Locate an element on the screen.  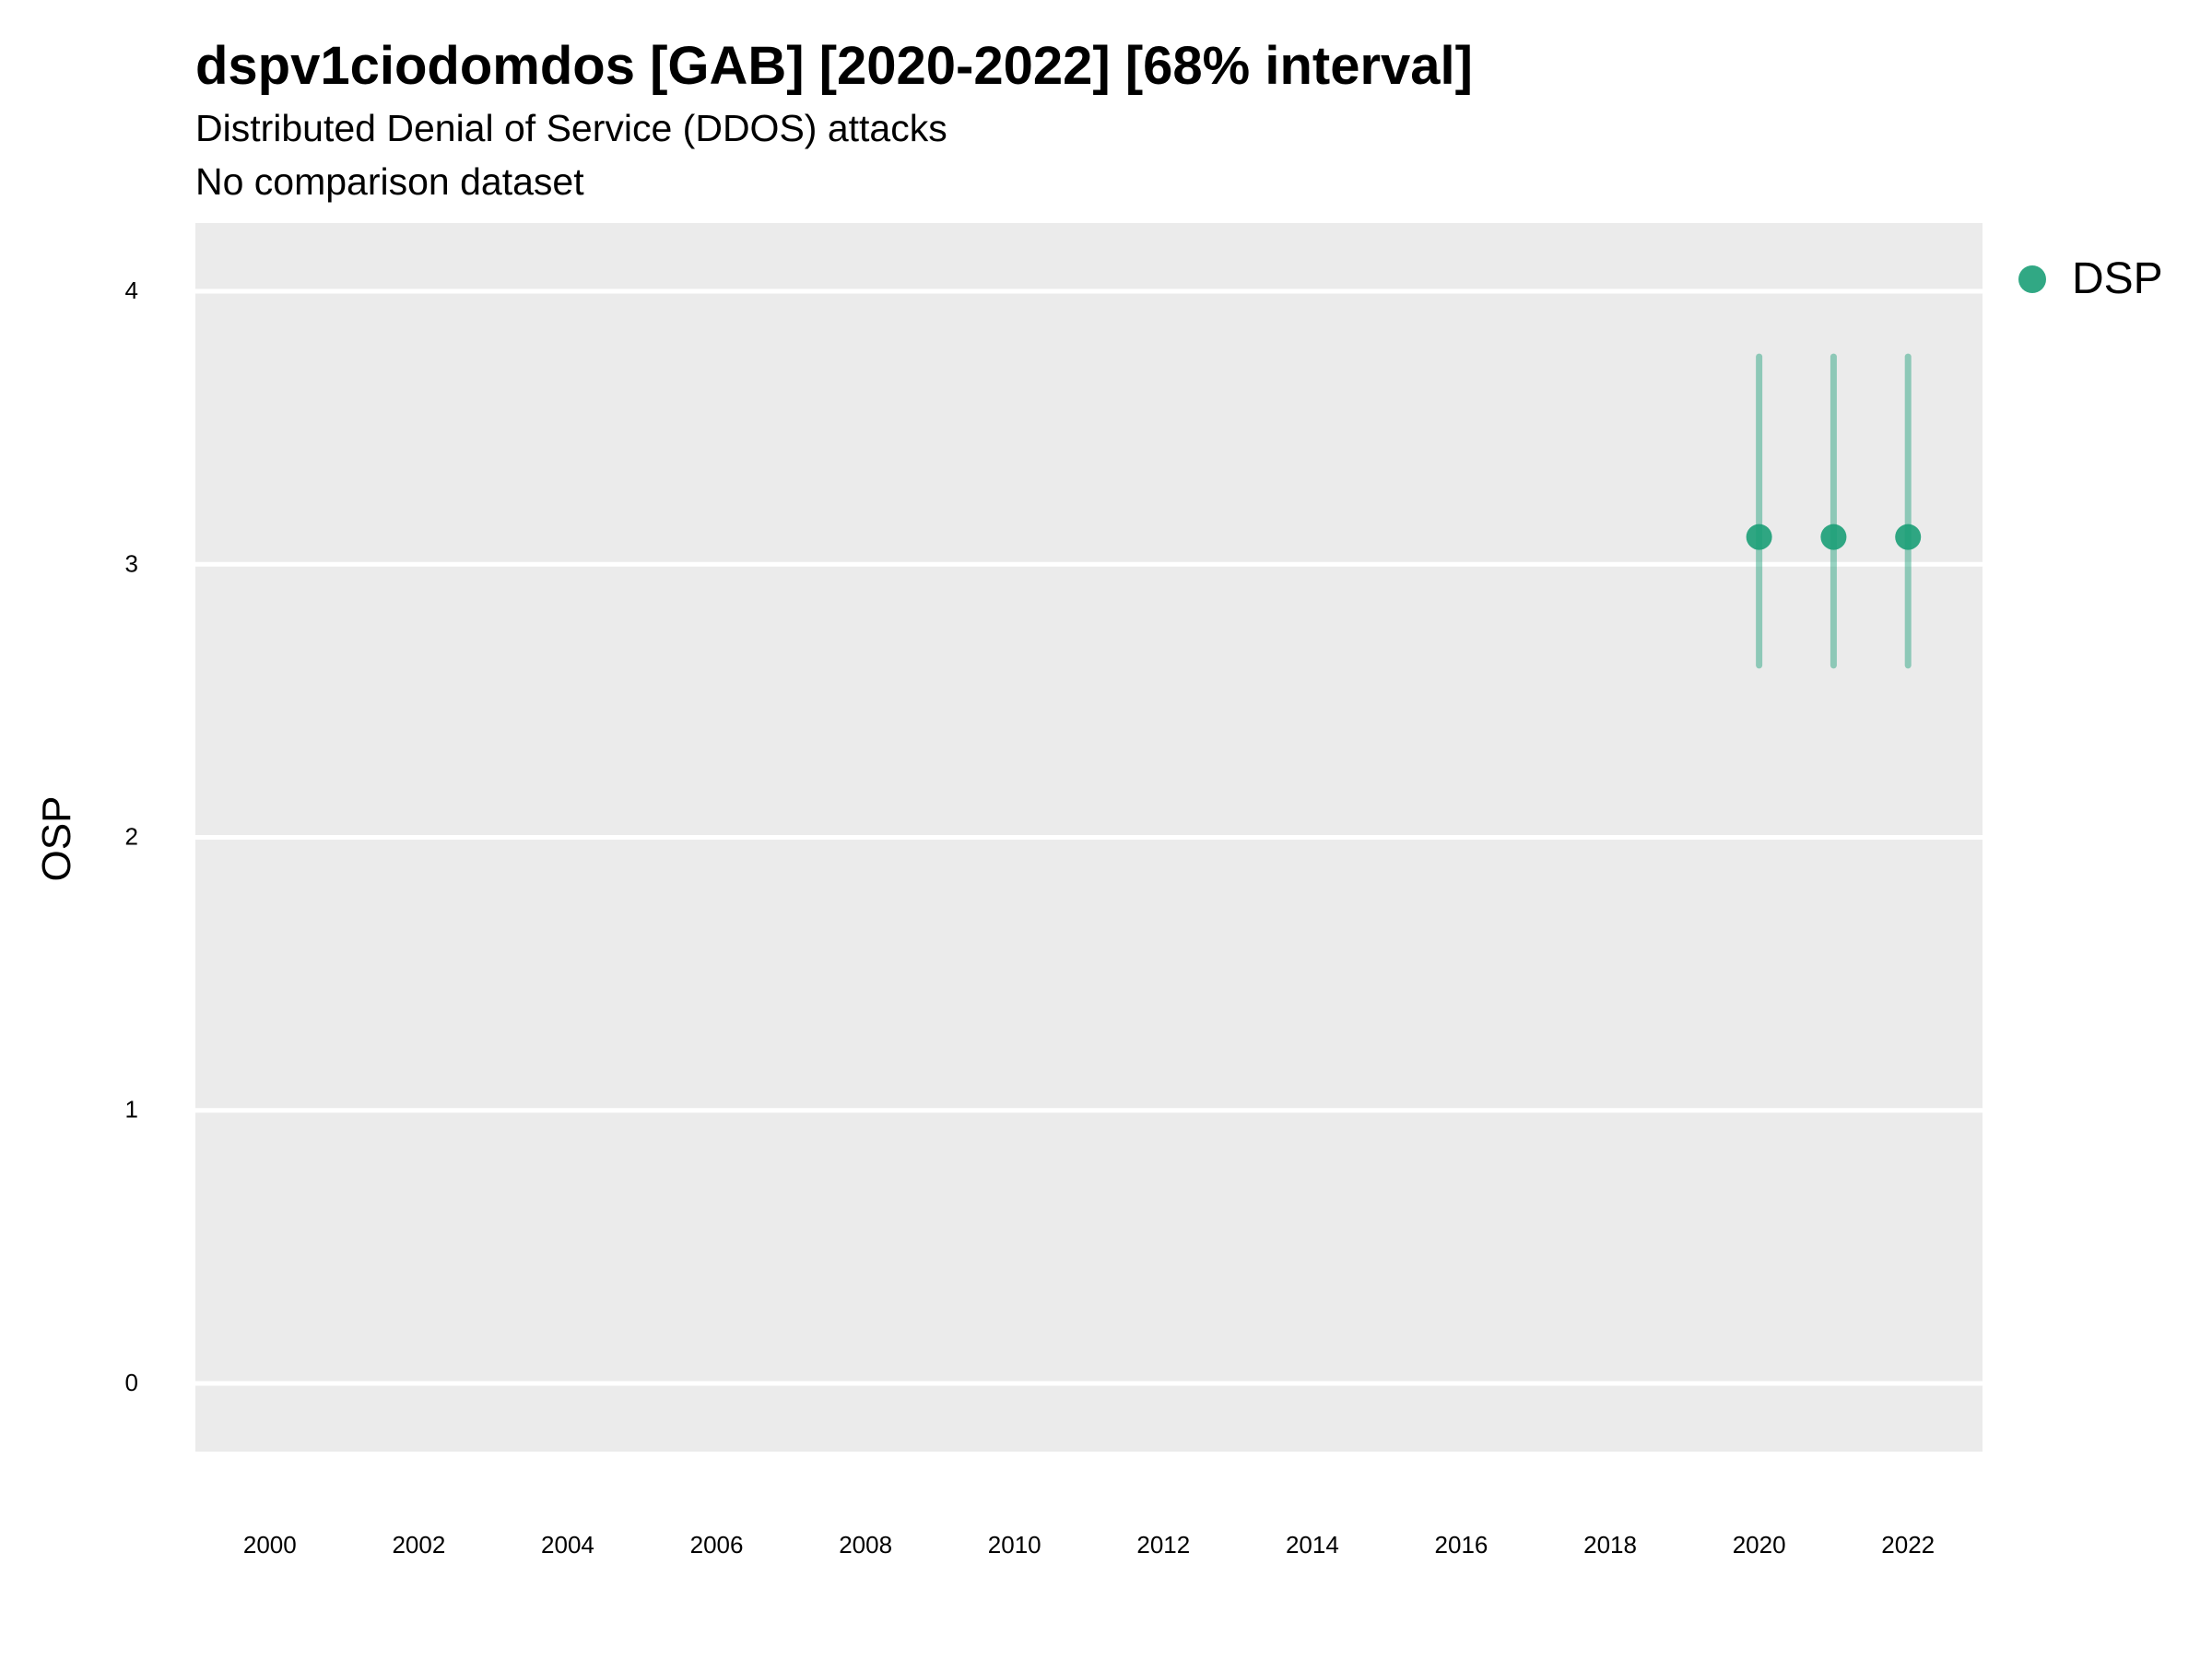
x-tick-label: 2018 is located at coordinates (1610, 1545).